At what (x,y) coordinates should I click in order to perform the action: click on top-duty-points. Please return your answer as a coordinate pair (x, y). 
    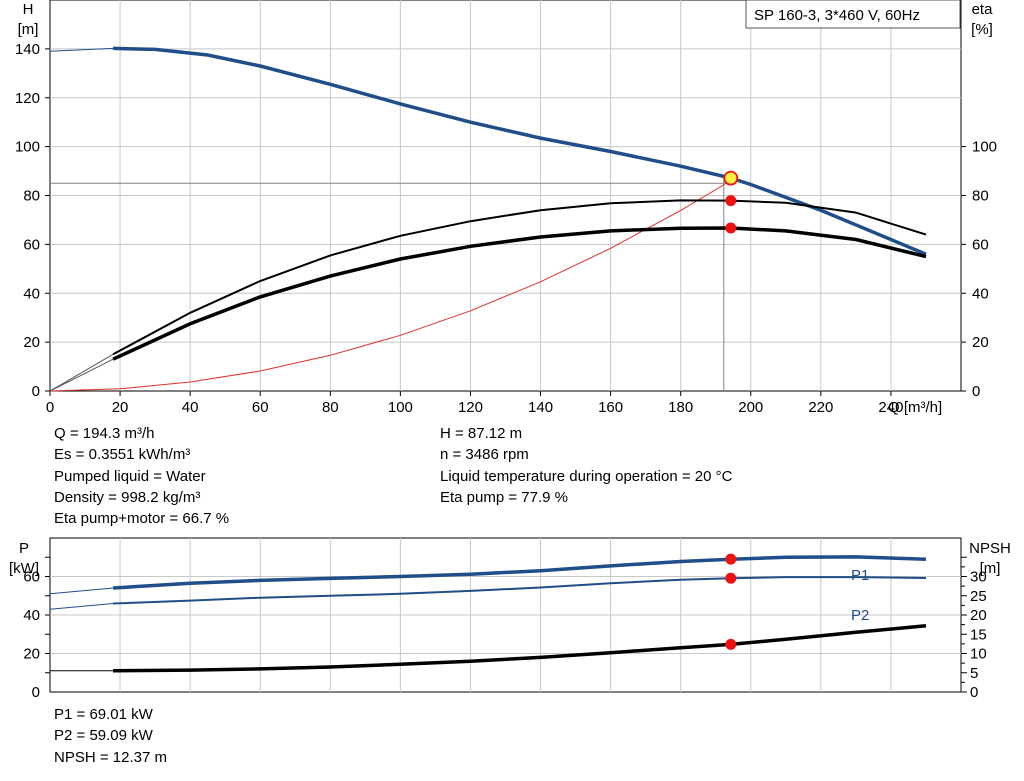
    Looking at the image, I should click on (731, 202).